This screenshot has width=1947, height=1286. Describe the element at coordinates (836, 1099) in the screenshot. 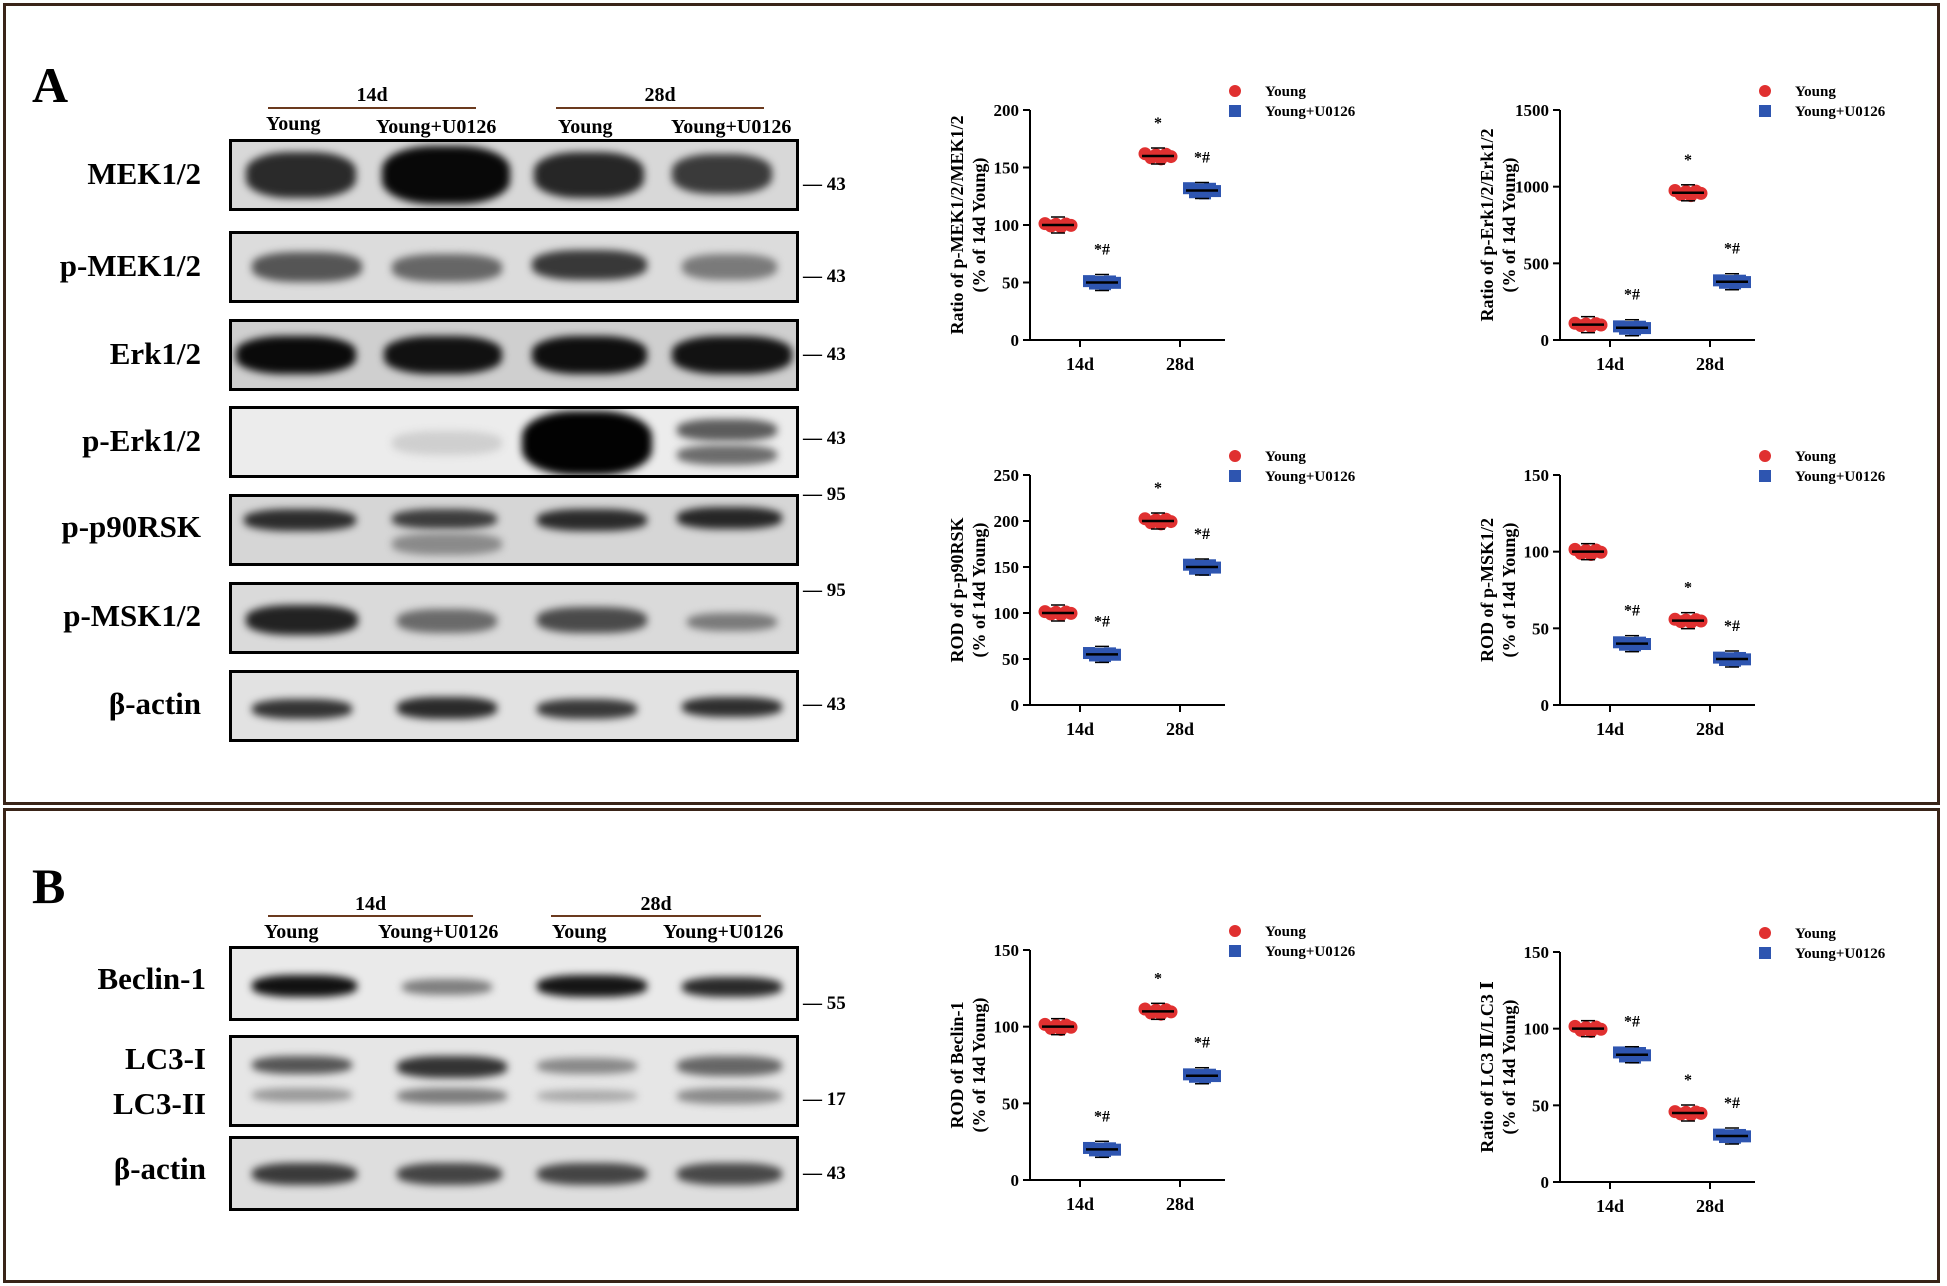

I see `mw-value: 17` at that location.